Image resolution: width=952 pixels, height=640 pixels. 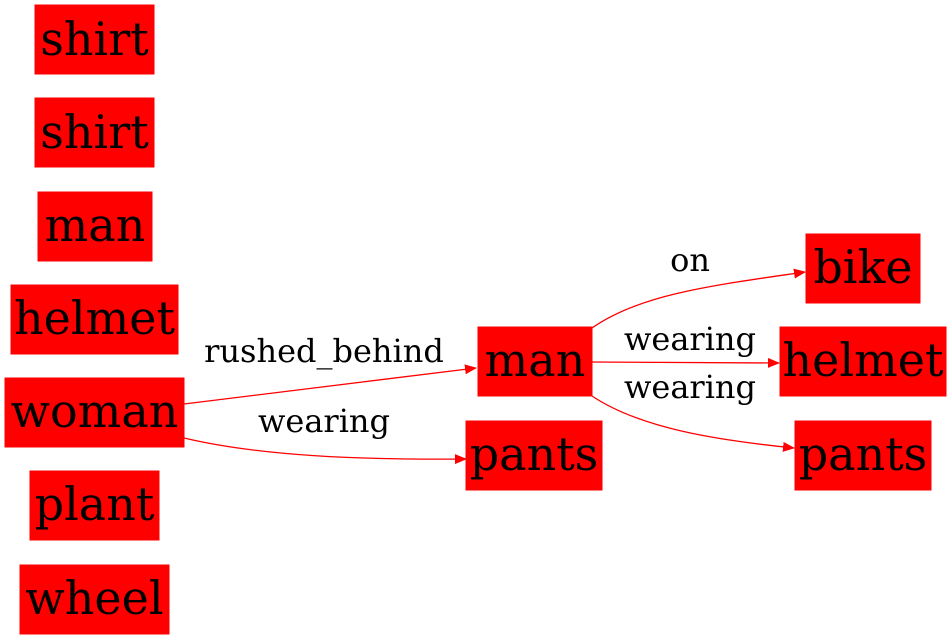 I want to click on edge-man-on-bike: on, so click(x=698, y=285).